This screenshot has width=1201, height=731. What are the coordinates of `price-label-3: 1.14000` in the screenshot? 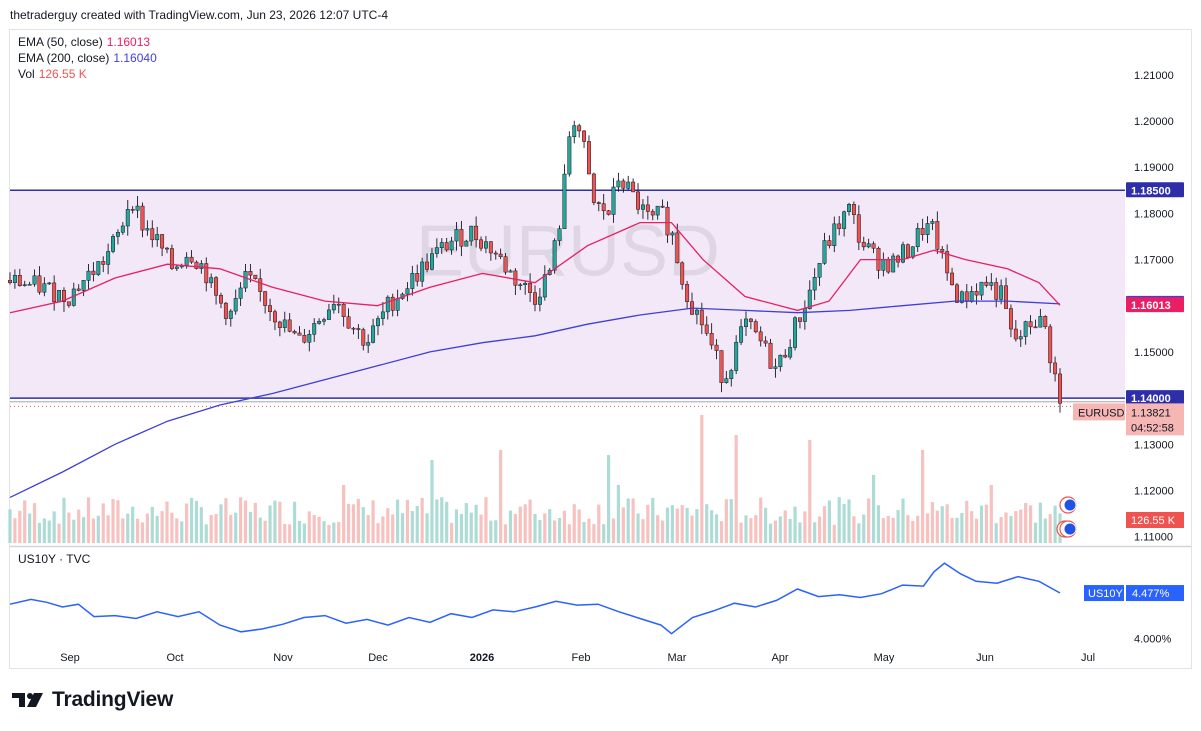 It's located at (1151, 399).